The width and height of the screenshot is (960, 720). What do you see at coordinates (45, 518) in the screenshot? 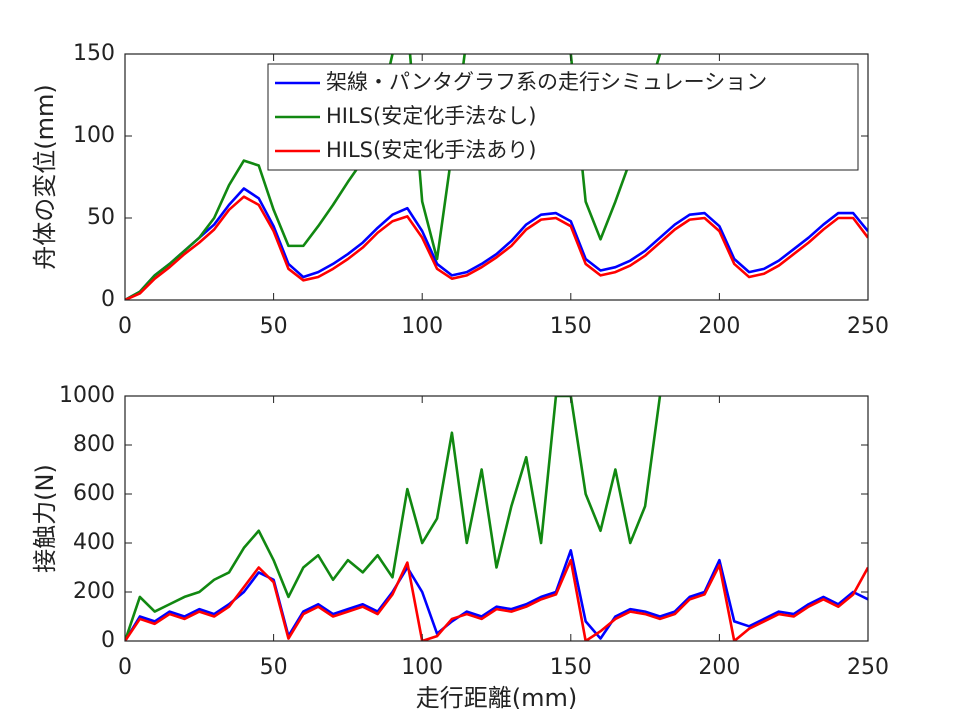
I see `y-axis-label: 接触力(N)` at bounding box center [45, 518].